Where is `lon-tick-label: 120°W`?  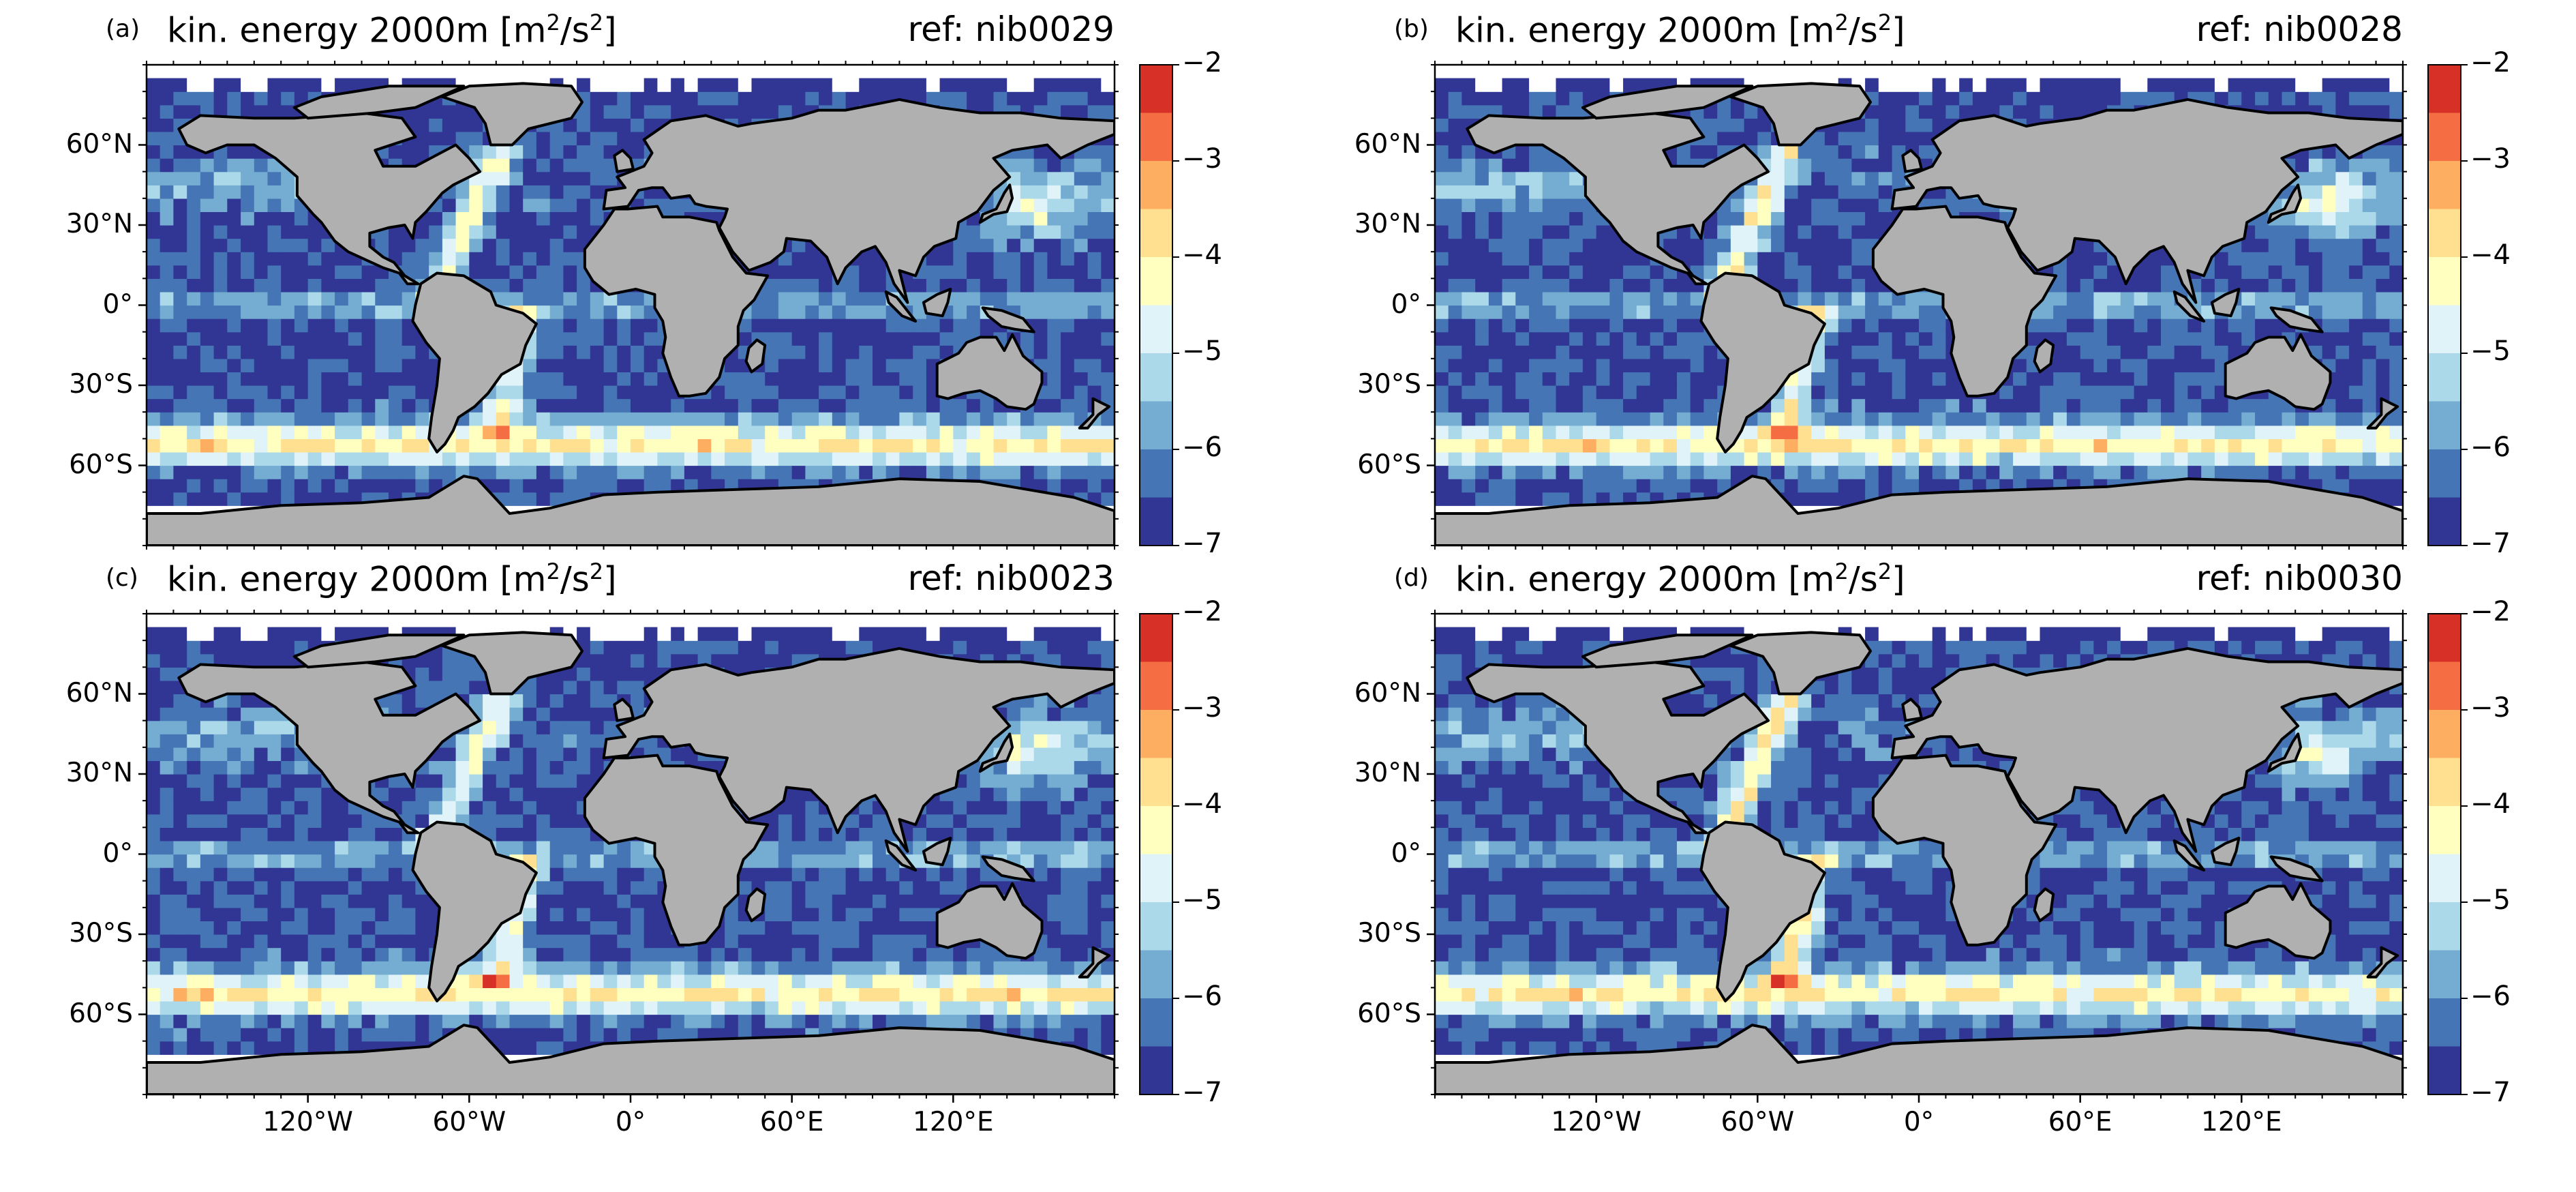
lon-tick-label: 120°W is located at coordinates (1596, 1122).